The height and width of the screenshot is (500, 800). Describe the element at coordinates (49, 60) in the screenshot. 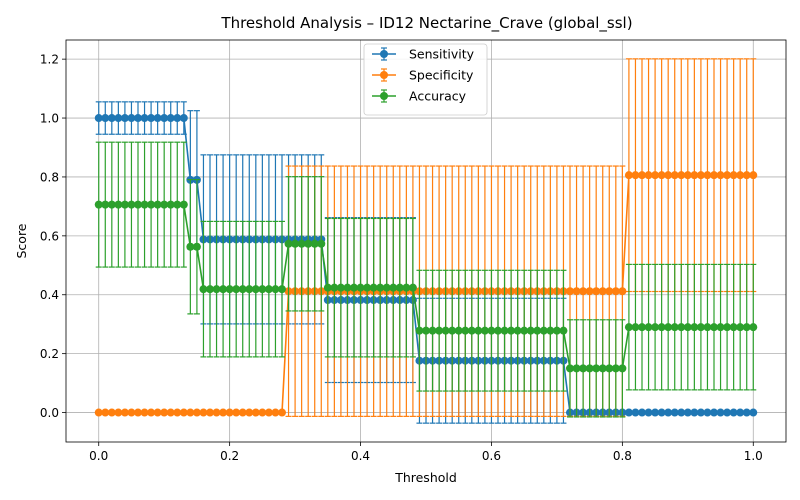

I see `y-tick-label: 1.2` at that location.